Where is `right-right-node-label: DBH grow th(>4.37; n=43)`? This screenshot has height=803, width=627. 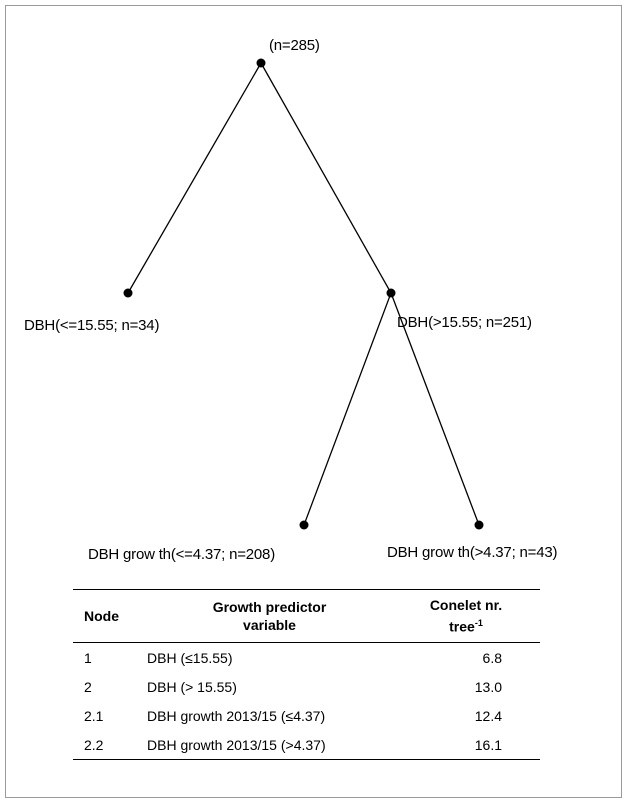
right-right-node-label: DBH grow th(>4.37; n=43) is located at coordinates (472, 552).